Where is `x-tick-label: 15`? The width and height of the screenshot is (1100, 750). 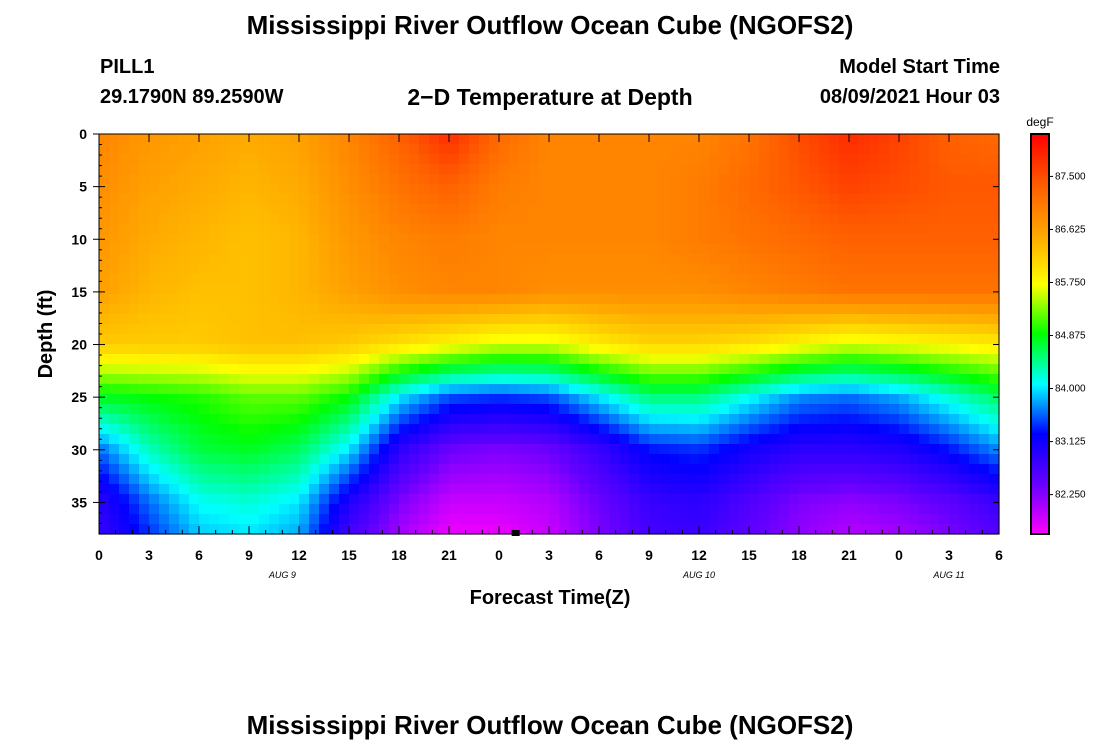
x-tick-label: 15 is located at coordinates (349, 555).